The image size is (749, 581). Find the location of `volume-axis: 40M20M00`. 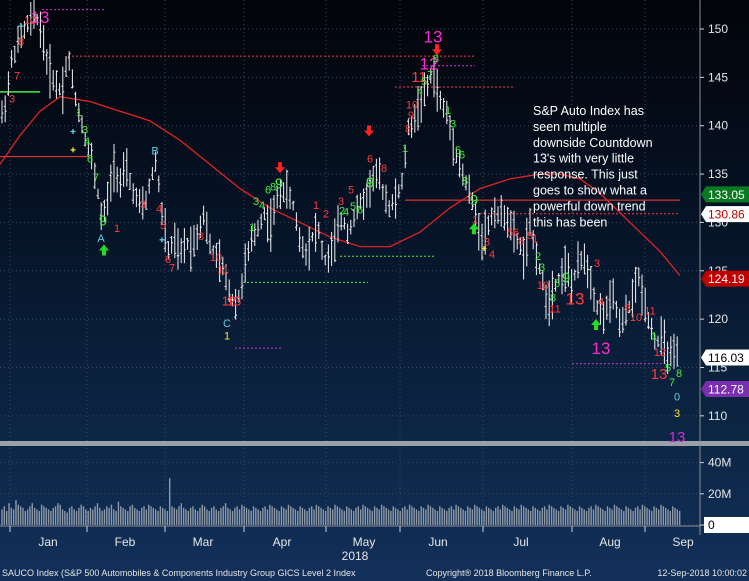

volume-axis: 40M20M00 is located at coordinates (374, 494).